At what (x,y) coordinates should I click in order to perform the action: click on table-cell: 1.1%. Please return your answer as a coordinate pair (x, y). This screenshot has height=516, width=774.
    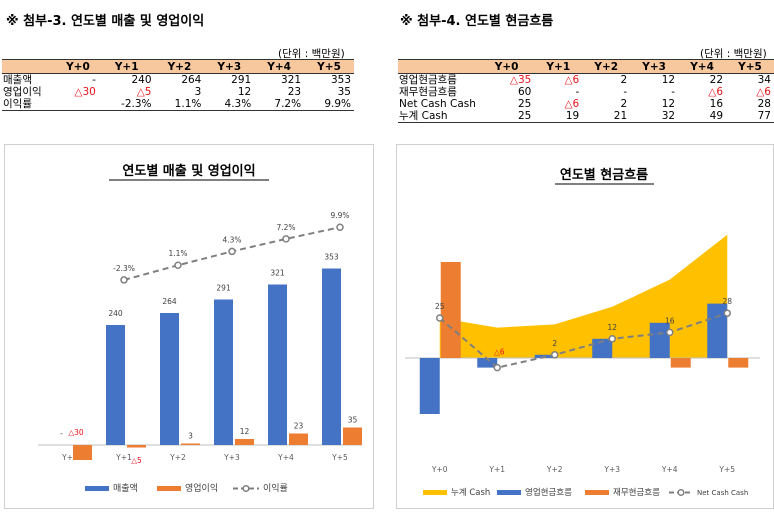
    Looking at the image, I should click on (179, 104).